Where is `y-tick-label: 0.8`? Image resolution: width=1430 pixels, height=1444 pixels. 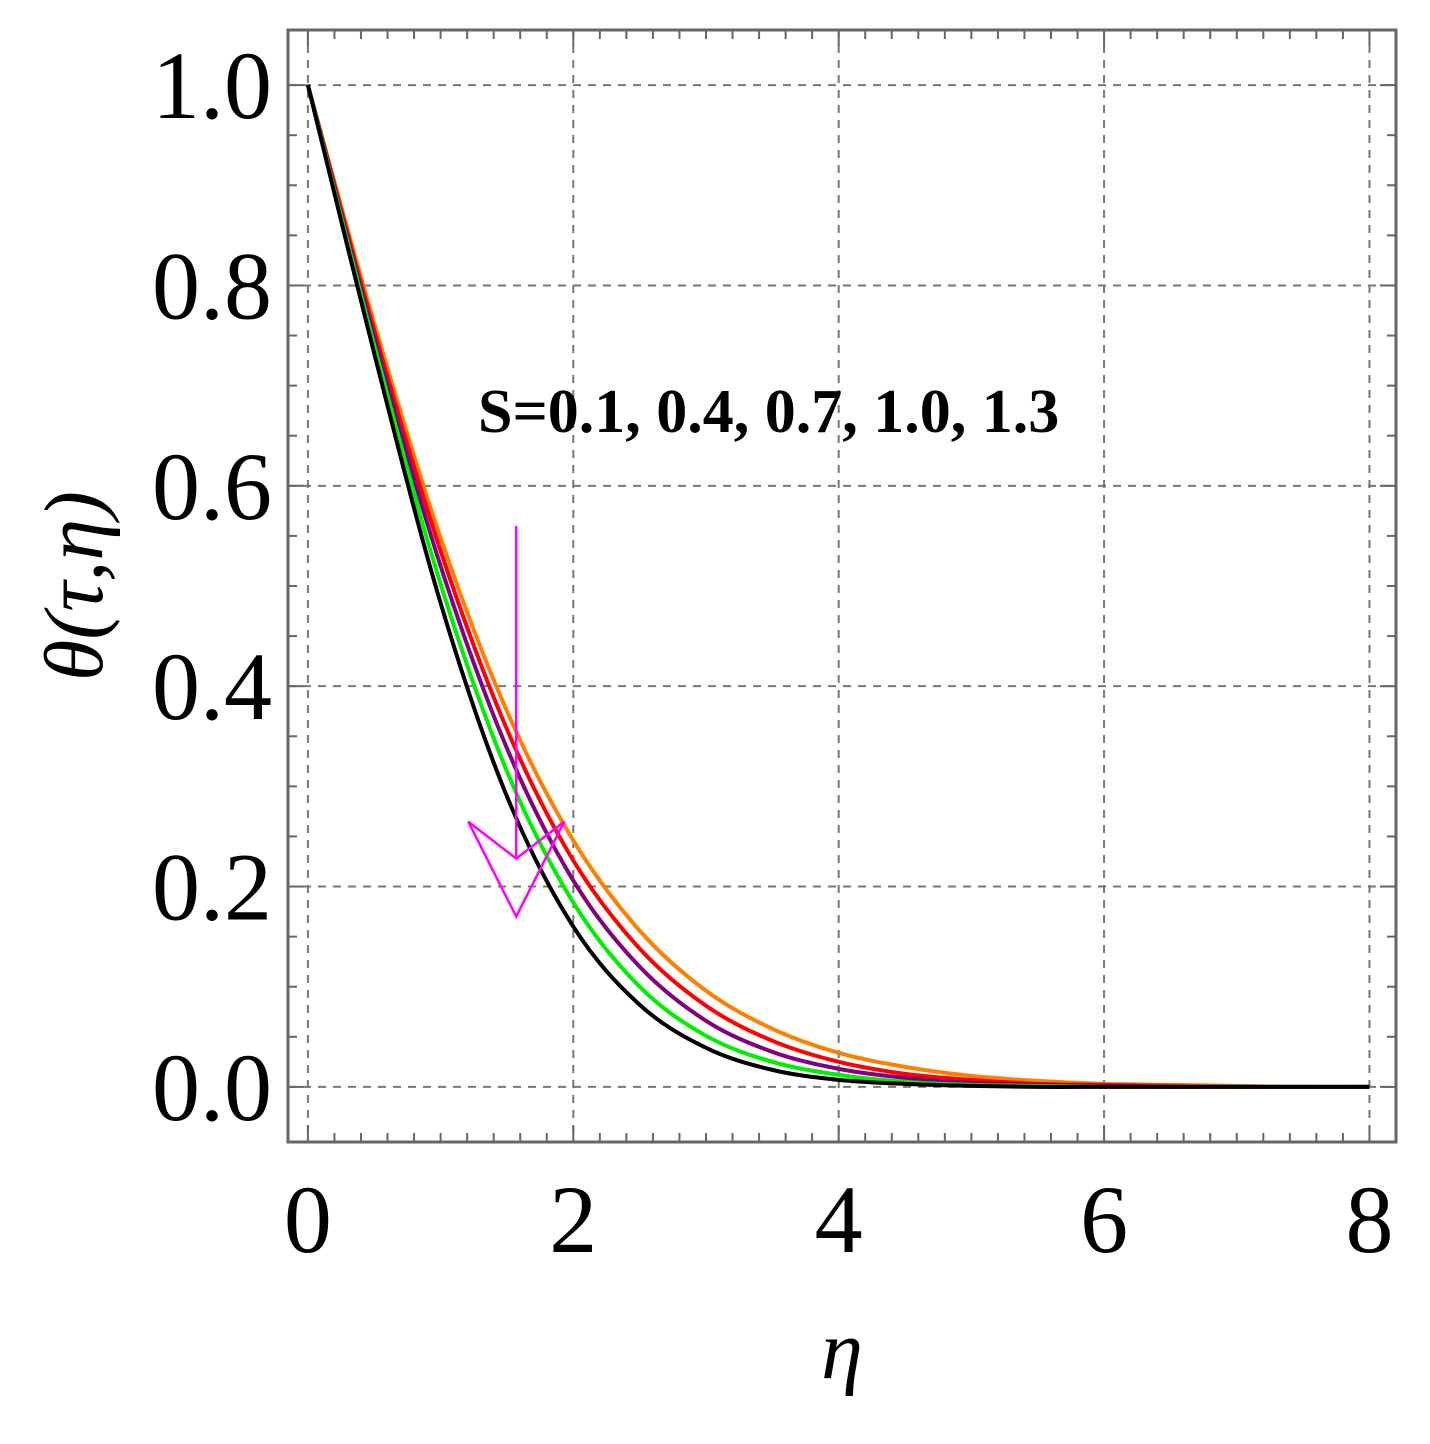
y-tick-label: 0.8 is located at coordinates (212, 285).